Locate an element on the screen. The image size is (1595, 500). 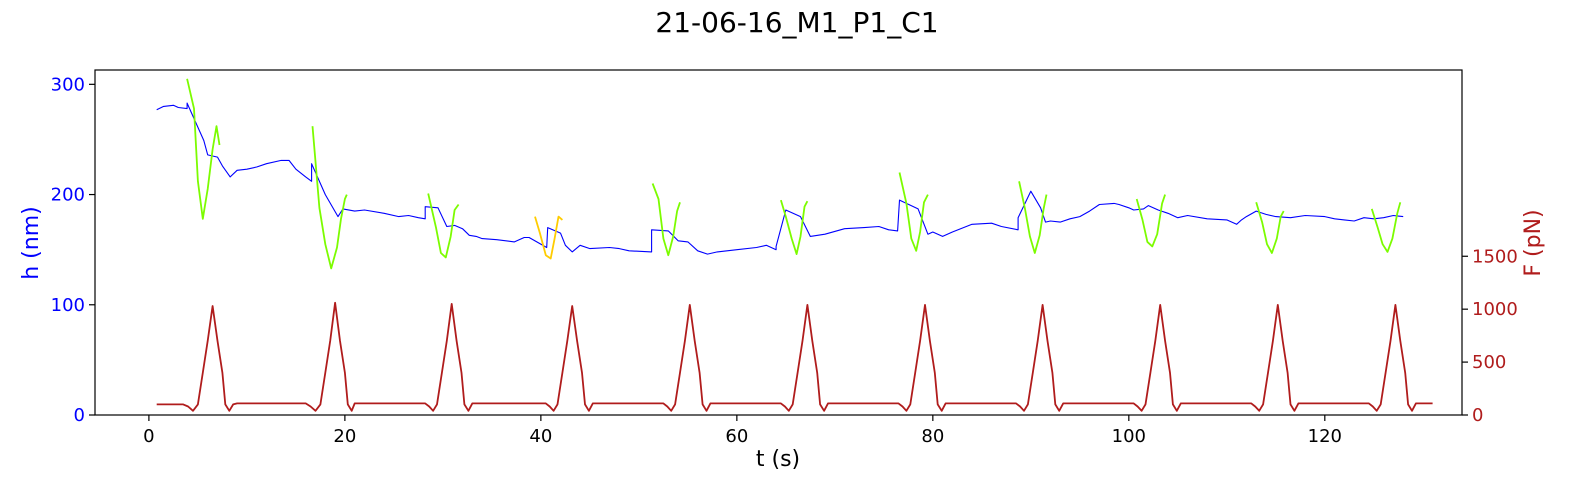
y-left-tick-label: 300 is located at coordinates (68, 84).